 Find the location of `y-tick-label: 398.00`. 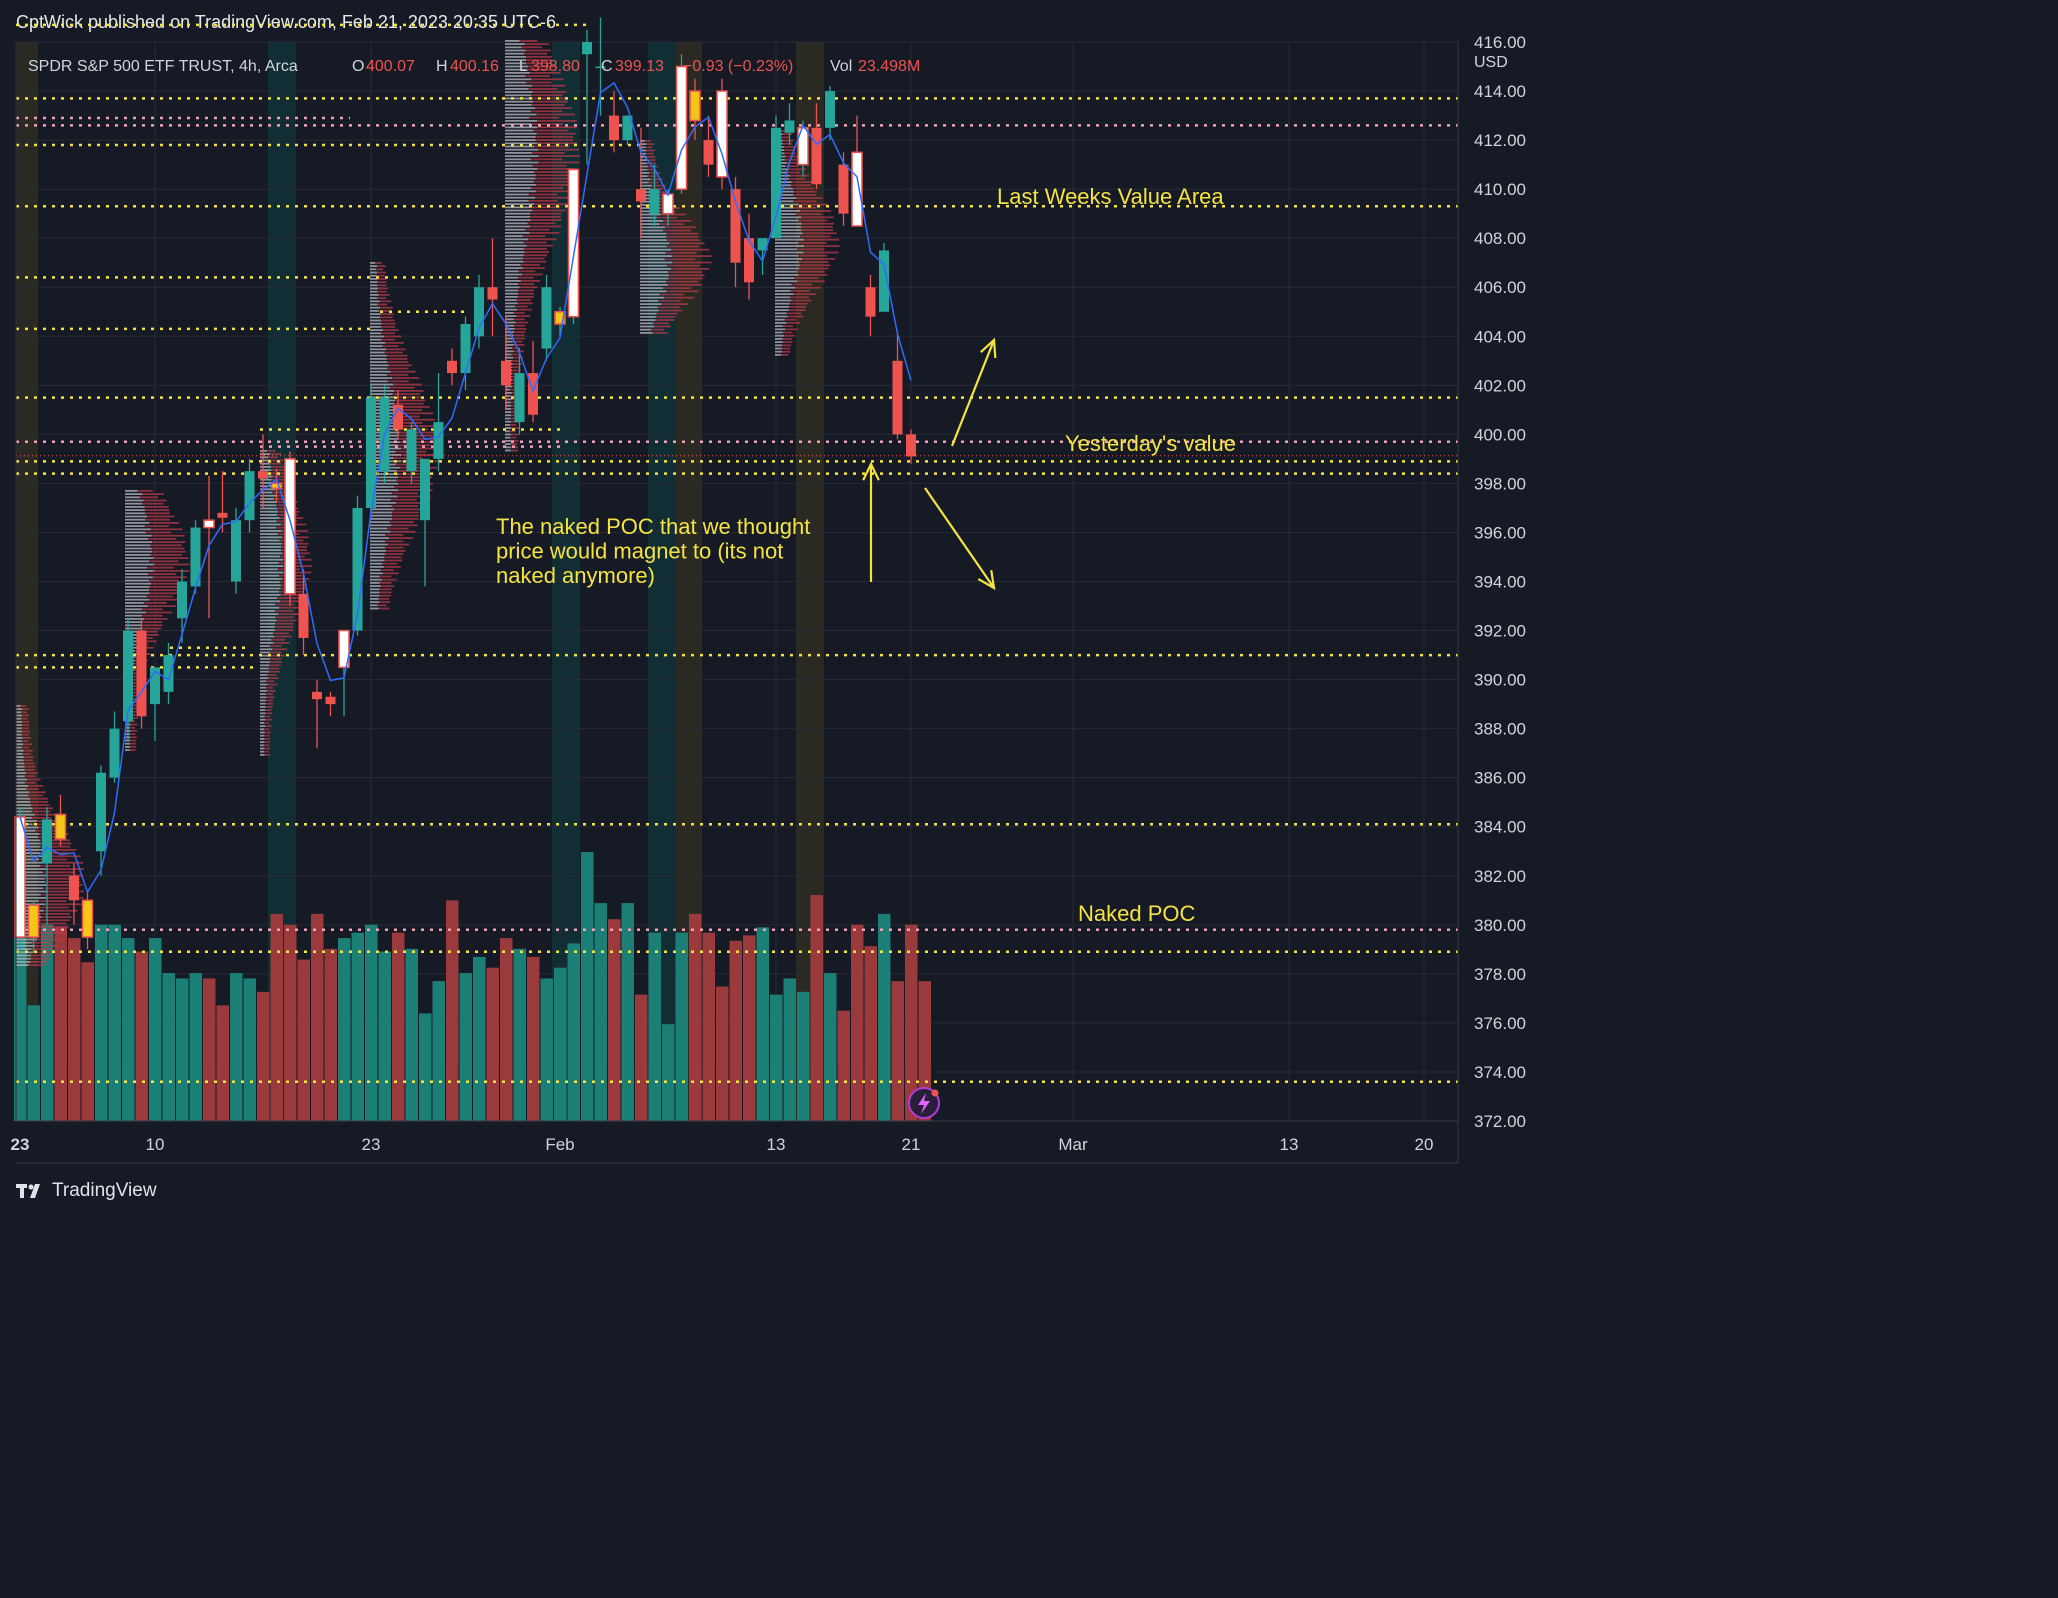

y-tick-label: 398.00 is located at coordinates (1500, 483).